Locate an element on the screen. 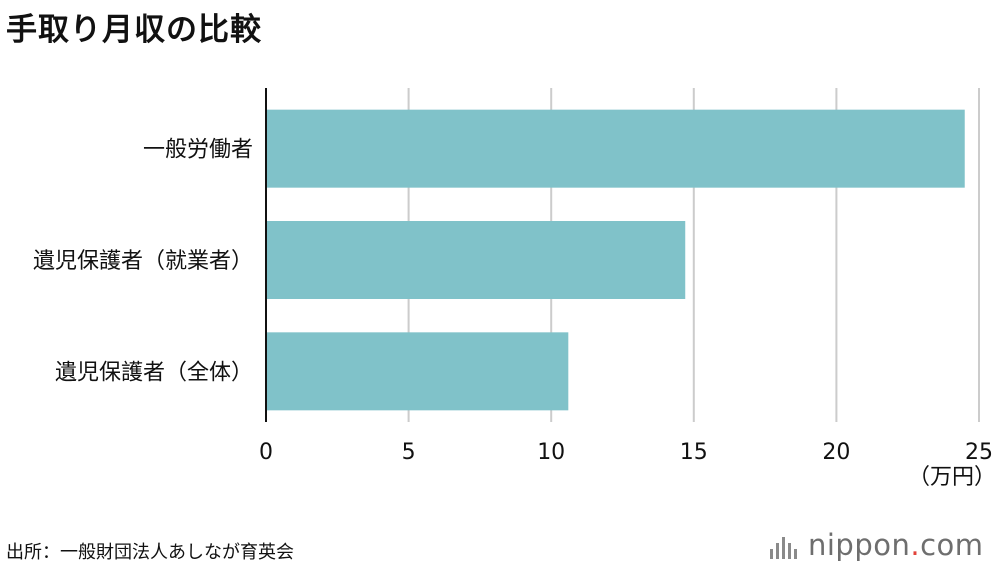 This screenshot has width=1000, height=570. category-label: 一般労働者 is located at coordinates (198, 150).